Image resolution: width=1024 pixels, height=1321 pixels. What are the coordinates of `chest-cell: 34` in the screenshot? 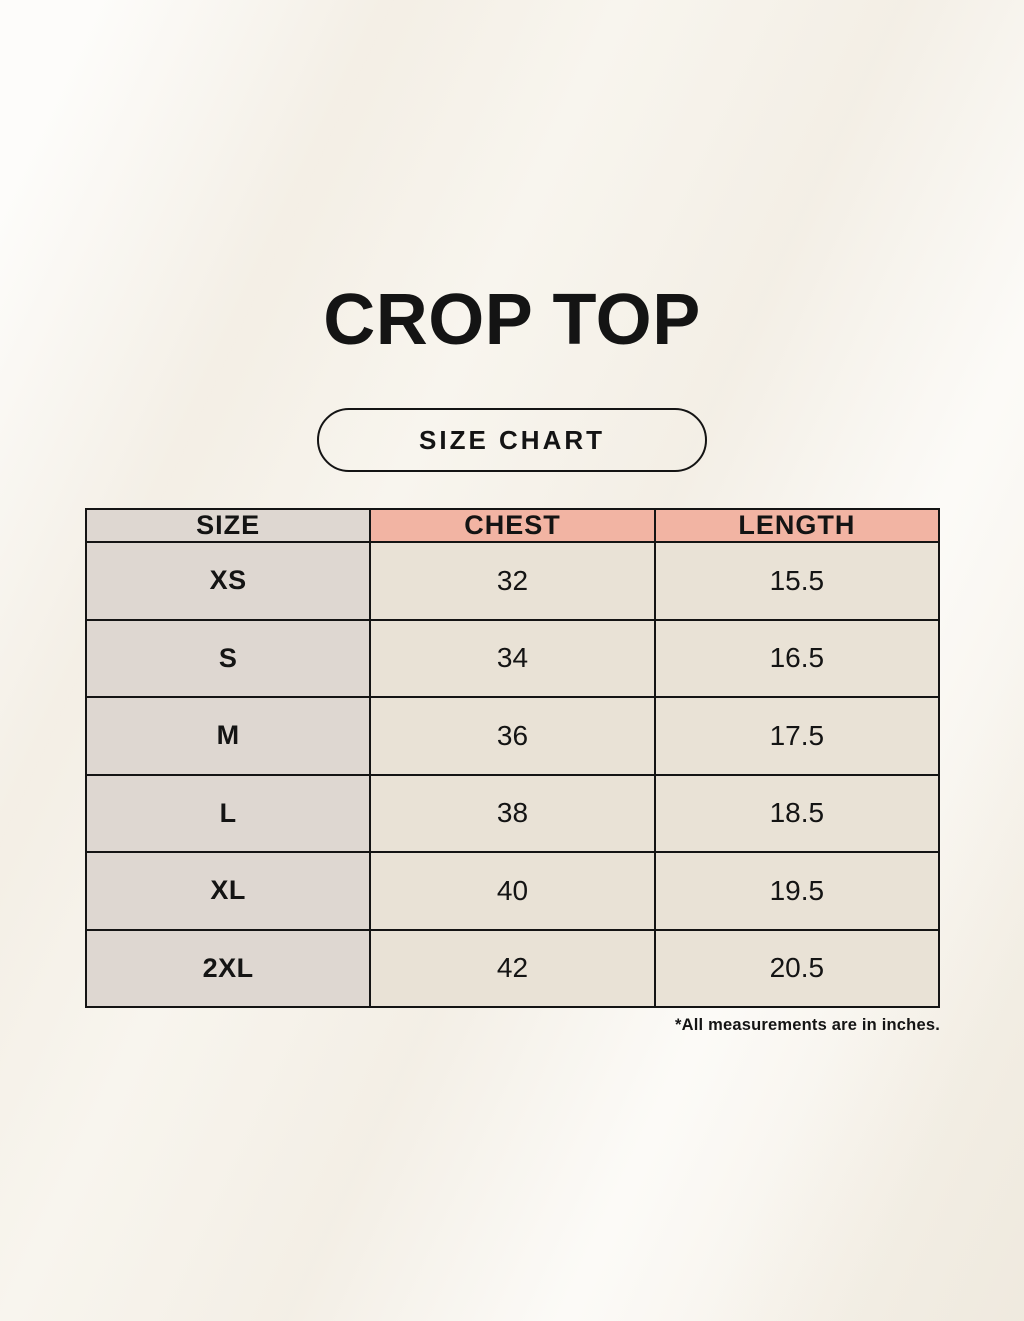 It's located at (512, 658).